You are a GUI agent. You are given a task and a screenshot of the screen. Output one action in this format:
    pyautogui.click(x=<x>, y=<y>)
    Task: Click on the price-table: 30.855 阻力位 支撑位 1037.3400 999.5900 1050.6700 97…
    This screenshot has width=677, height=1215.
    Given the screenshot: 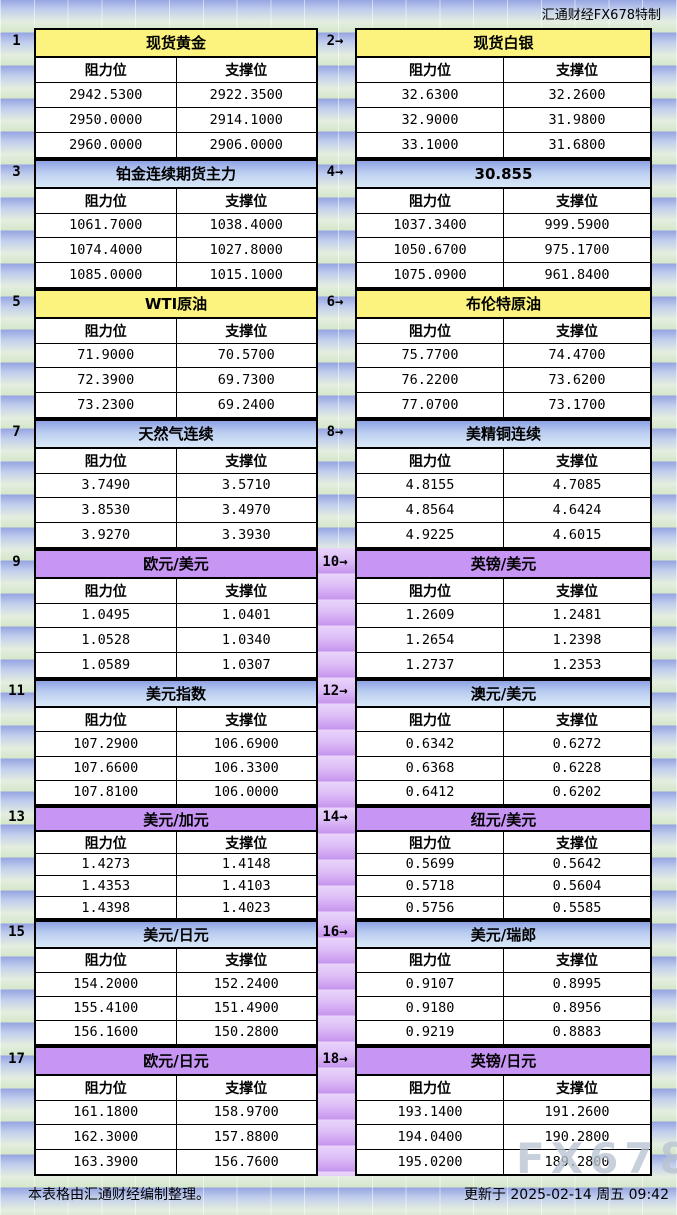 What is the action you would take?
    pyautogui.click(x=503, y=224)
    